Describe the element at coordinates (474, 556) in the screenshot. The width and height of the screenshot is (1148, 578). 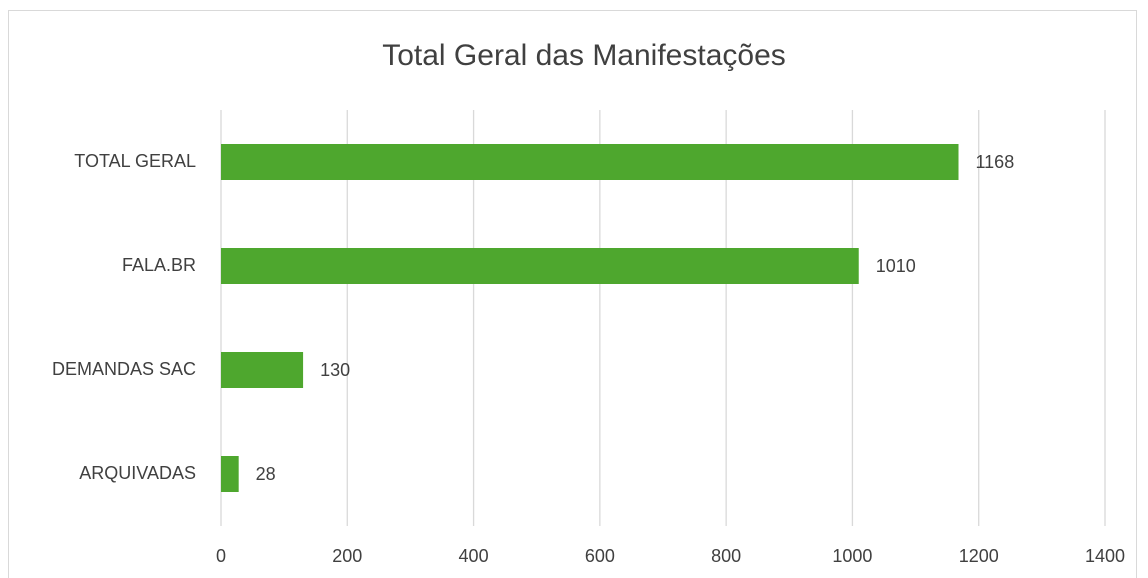
I see `x-tick-label: 400` at that location.